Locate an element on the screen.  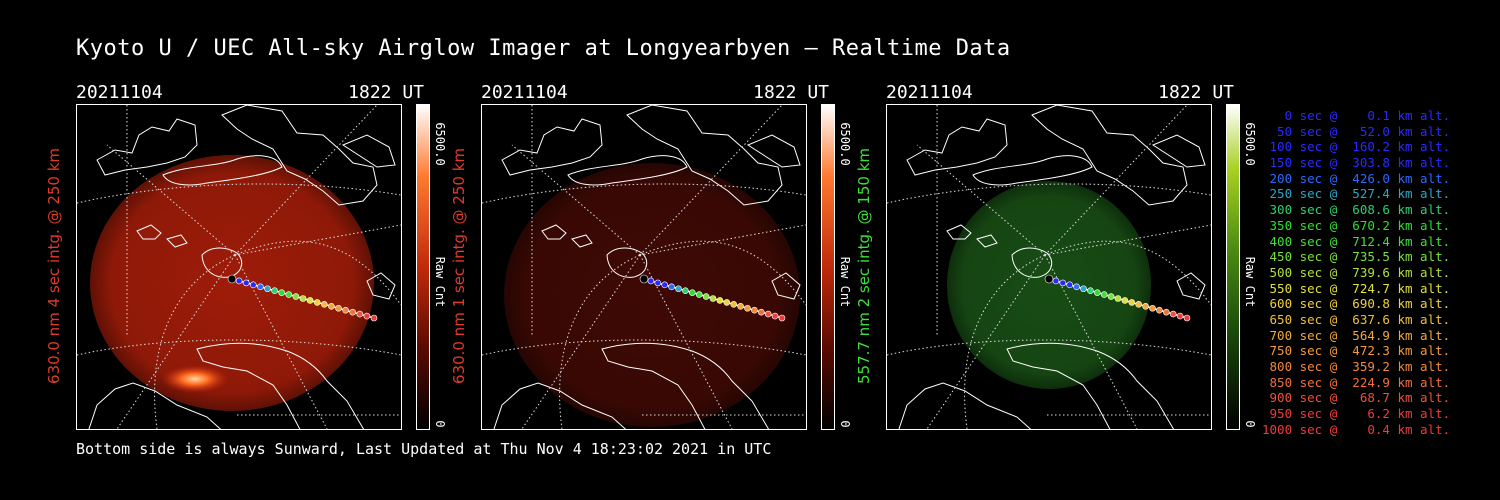
legend-row: 50 sec @ 52.0 km alt. is located at coordinates (1356, 131).